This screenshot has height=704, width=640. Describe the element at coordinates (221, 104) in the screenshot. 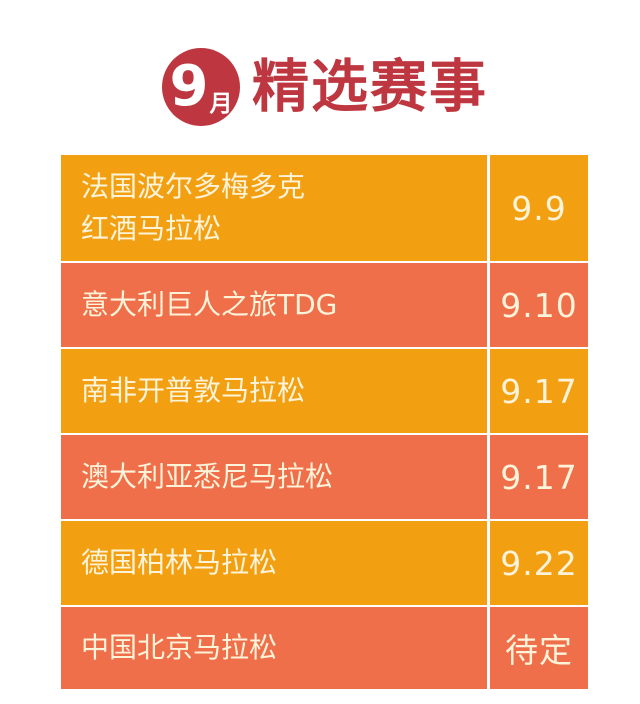

I see `month-suffix-label: 月` at that location.